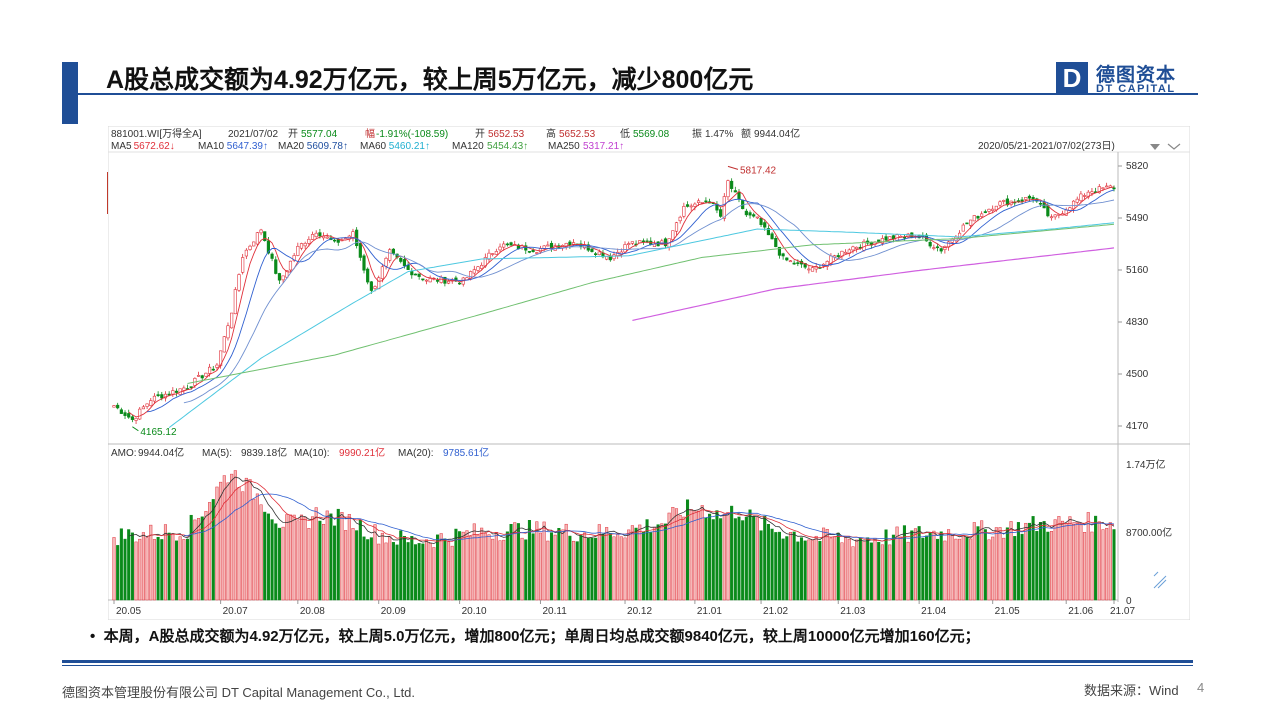  Describe the element at coordinates (614, 535) in the screenshot. I see `volume-bars` at that location.